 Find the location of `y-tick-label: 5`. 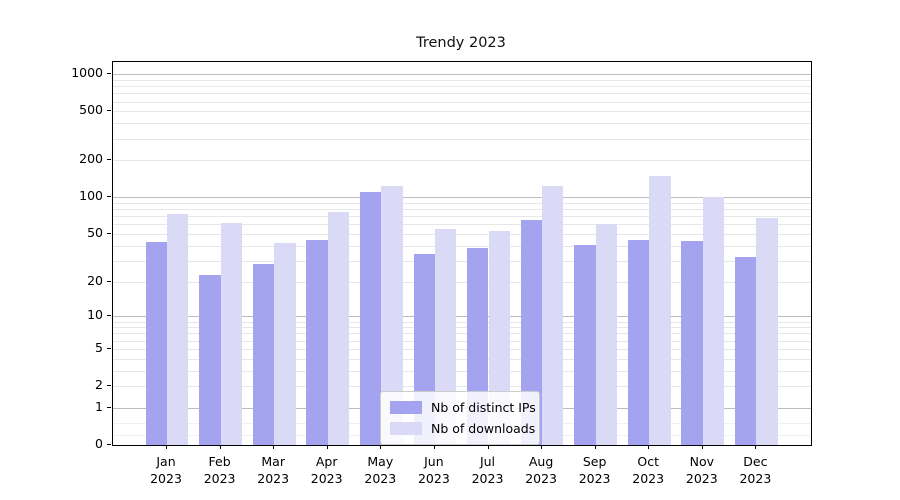

y-tick-label: 5 is located at coordinates (99, 347).